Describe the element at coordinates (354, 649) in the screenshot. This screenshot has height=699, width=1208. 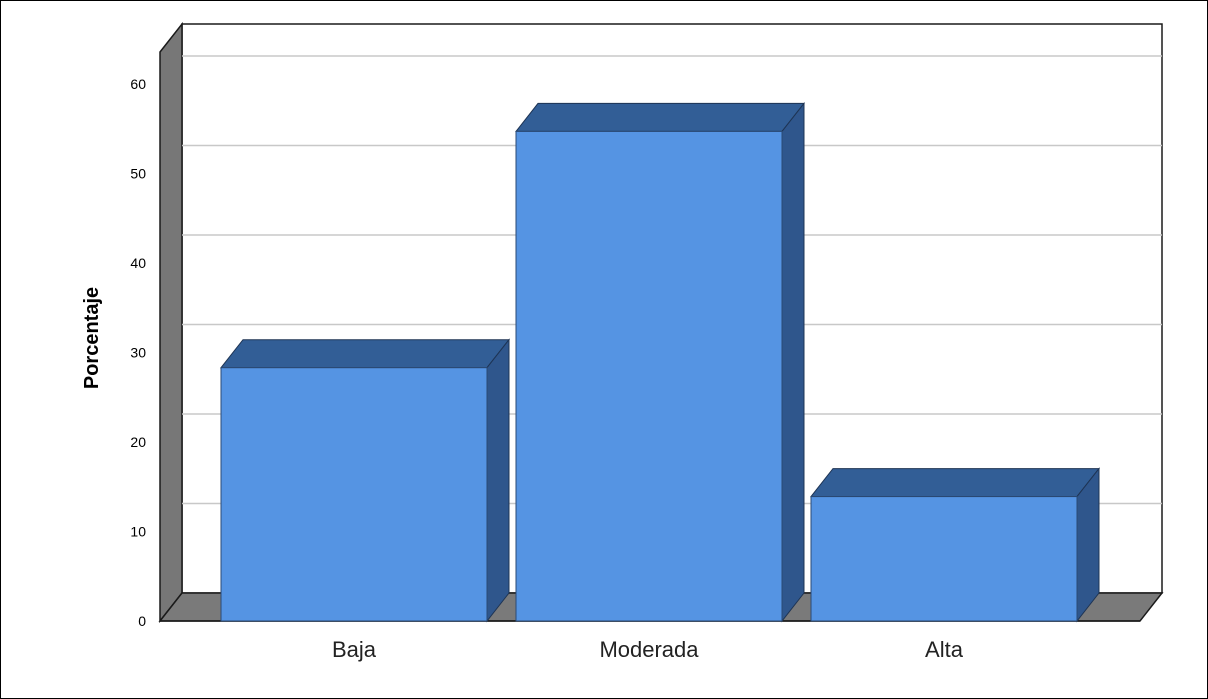
I see `x-tick-label: Baja` at that location.